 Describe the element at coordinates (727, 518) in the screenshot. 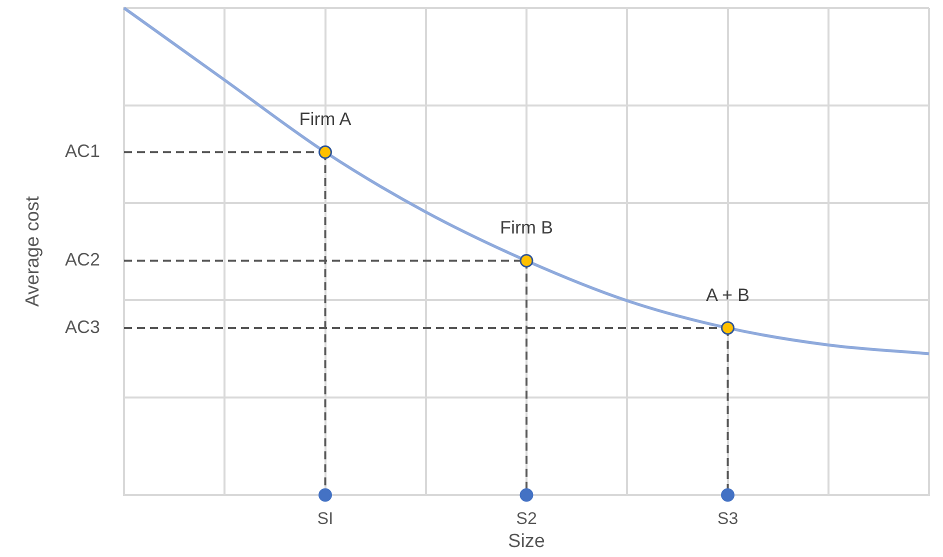

I see `x-tick-label: S3` at that location.